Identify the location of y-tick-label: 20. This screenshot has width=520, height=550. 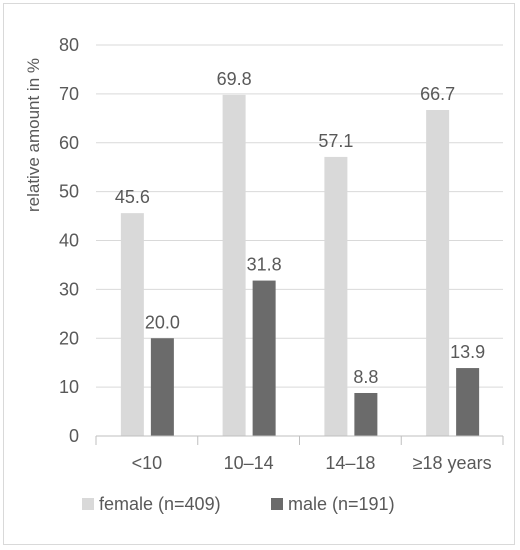
(69, 338).